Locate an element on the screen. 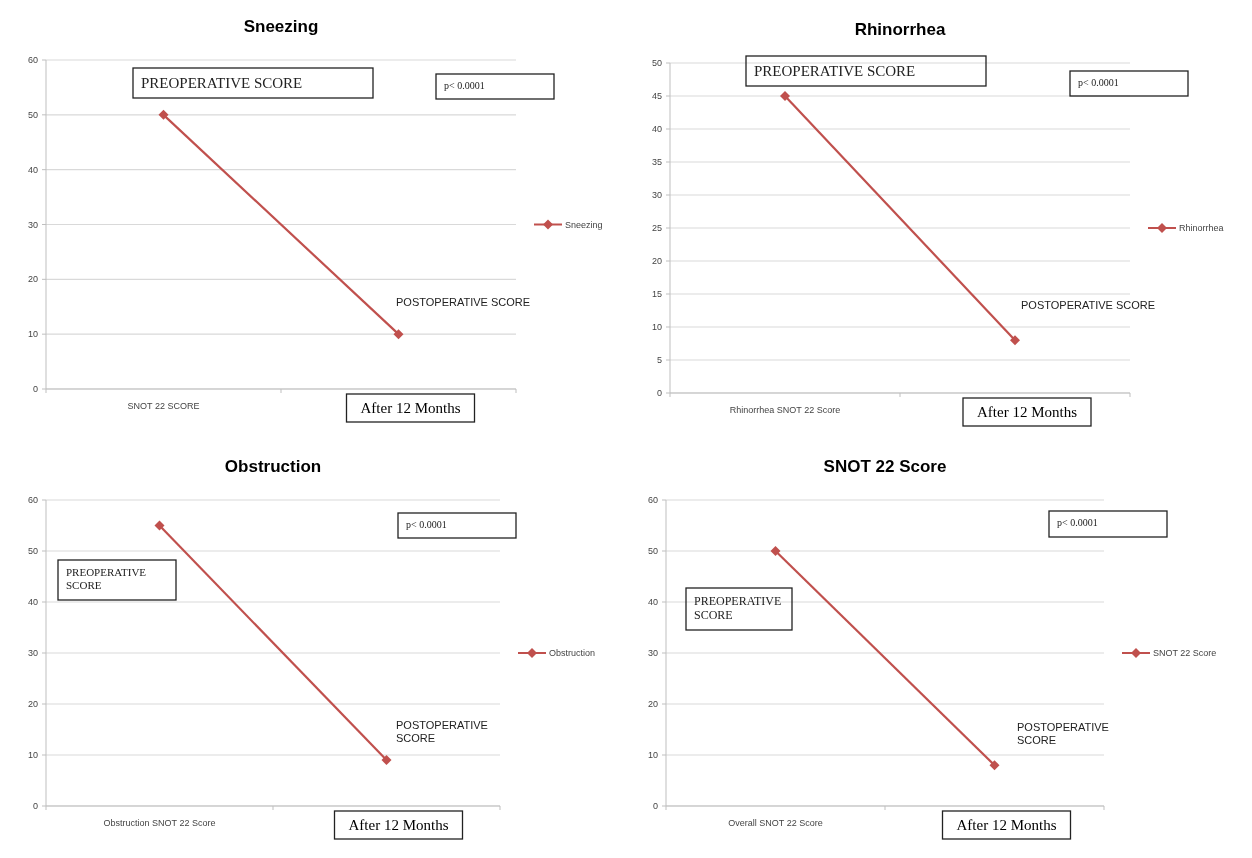  chart-title: SNOT 22 Score is located at coordinates (885, 466).